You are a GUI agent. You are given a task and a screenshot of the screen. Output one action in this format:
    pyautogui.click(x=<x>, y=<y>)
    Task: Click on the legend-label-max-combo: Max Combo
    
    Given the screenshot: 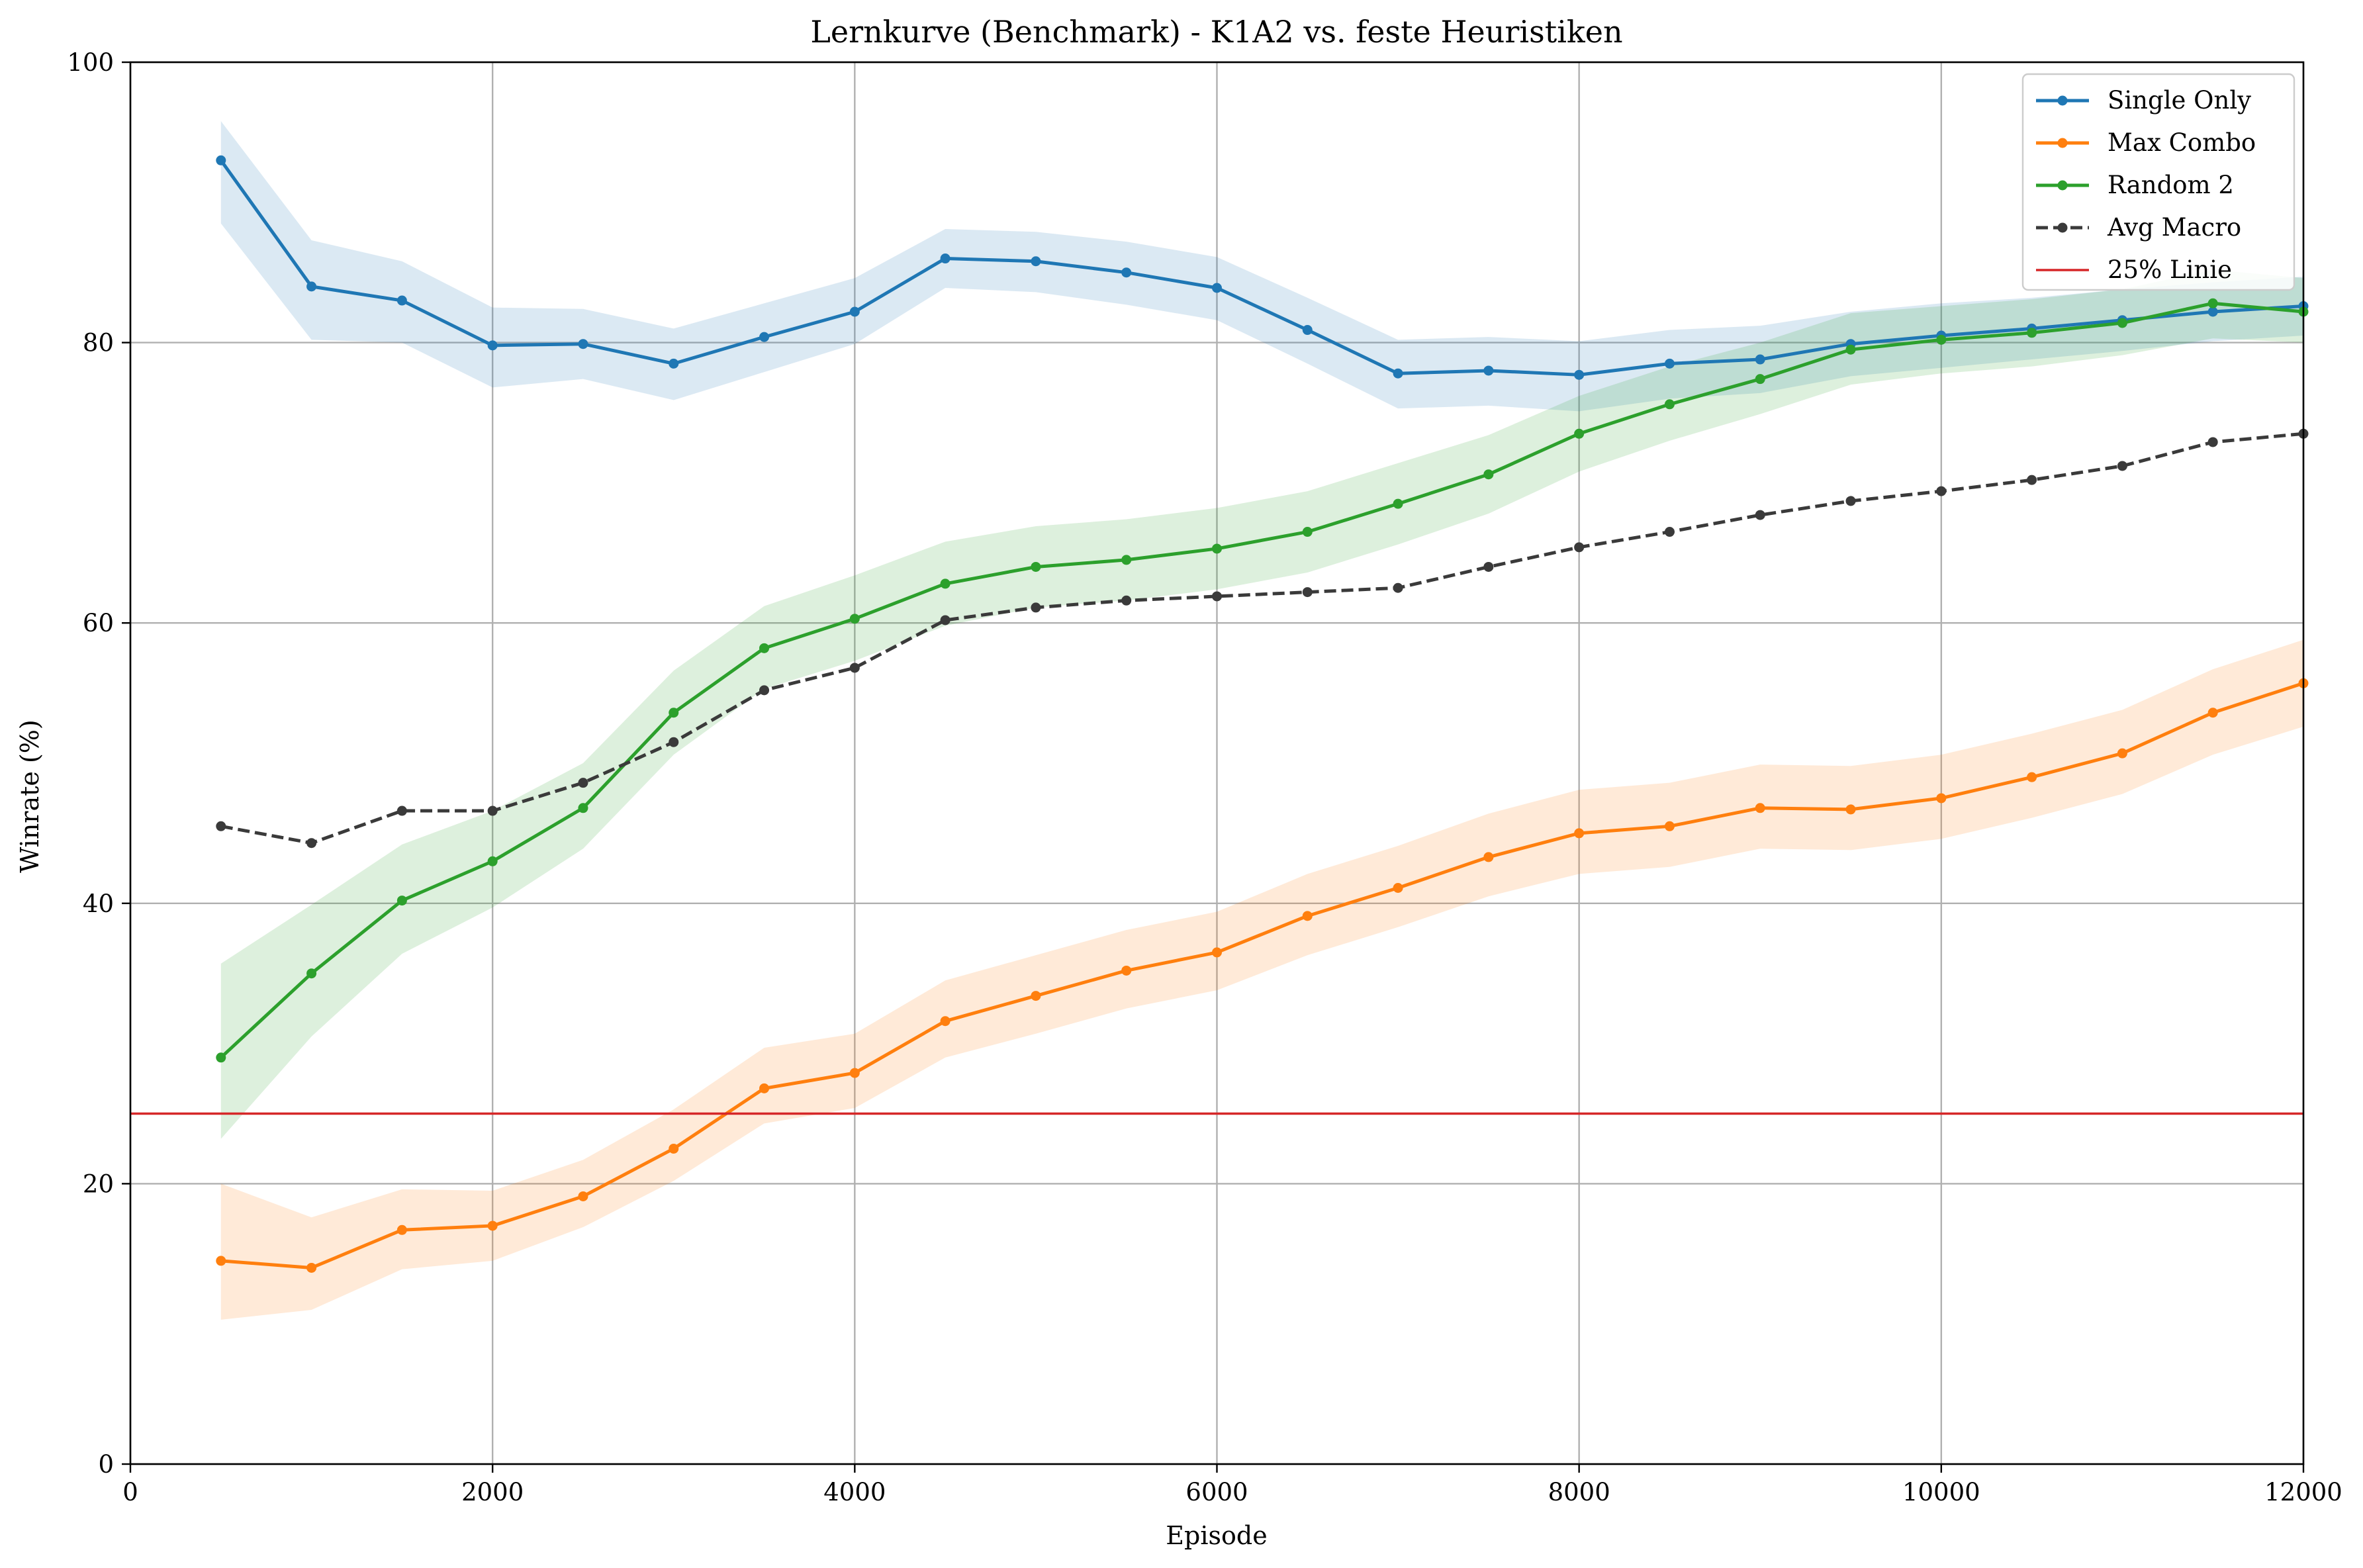 What is the action you would take?
    pyautogui.click(x=2182, y=142)
    